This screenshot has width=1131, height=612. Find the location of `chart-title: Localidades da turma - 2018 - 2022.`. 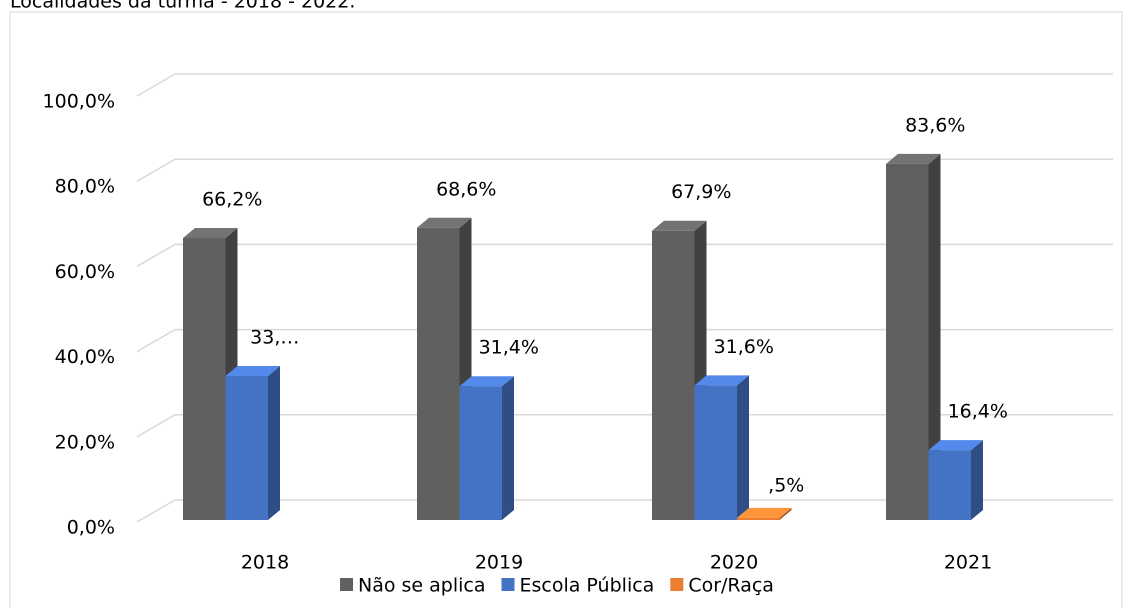

chart-title: Localidades da turma - 2018 - 2022. is located at coordinates (182, 6).